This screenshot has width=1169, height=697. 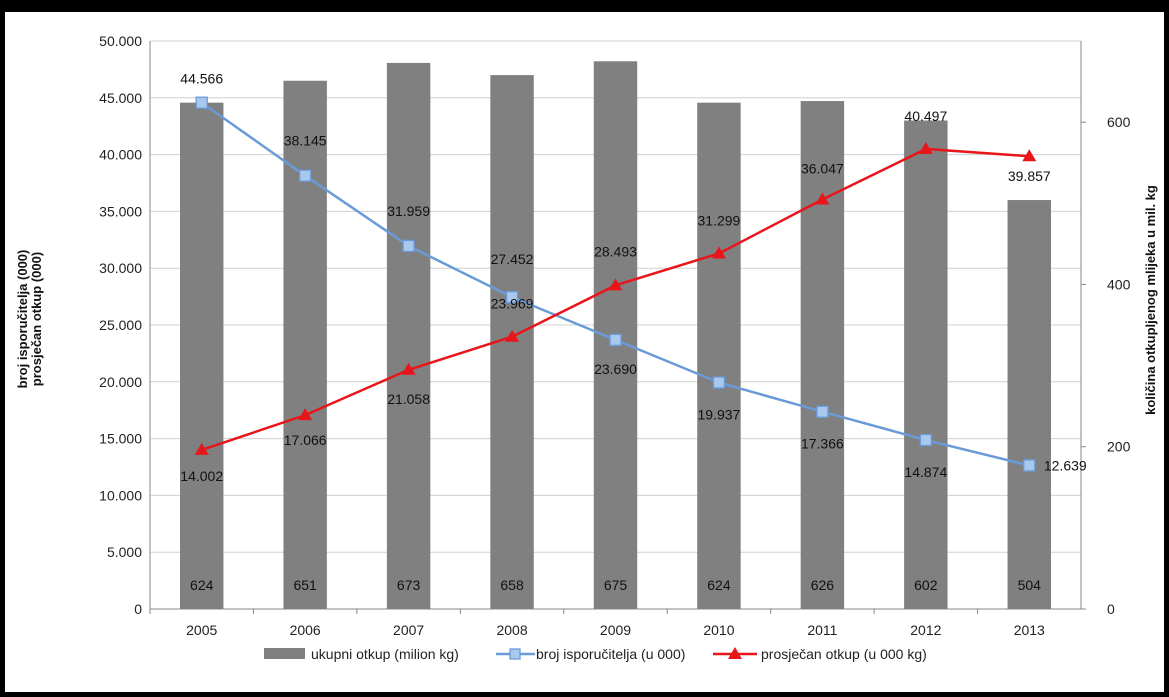 What do you see at coordinates (1150, 300) in the screenshot?
I see `y-right-axis-title: količina otkupljenog mlijeka u mil. kg` at bounding box center [1150, 300].